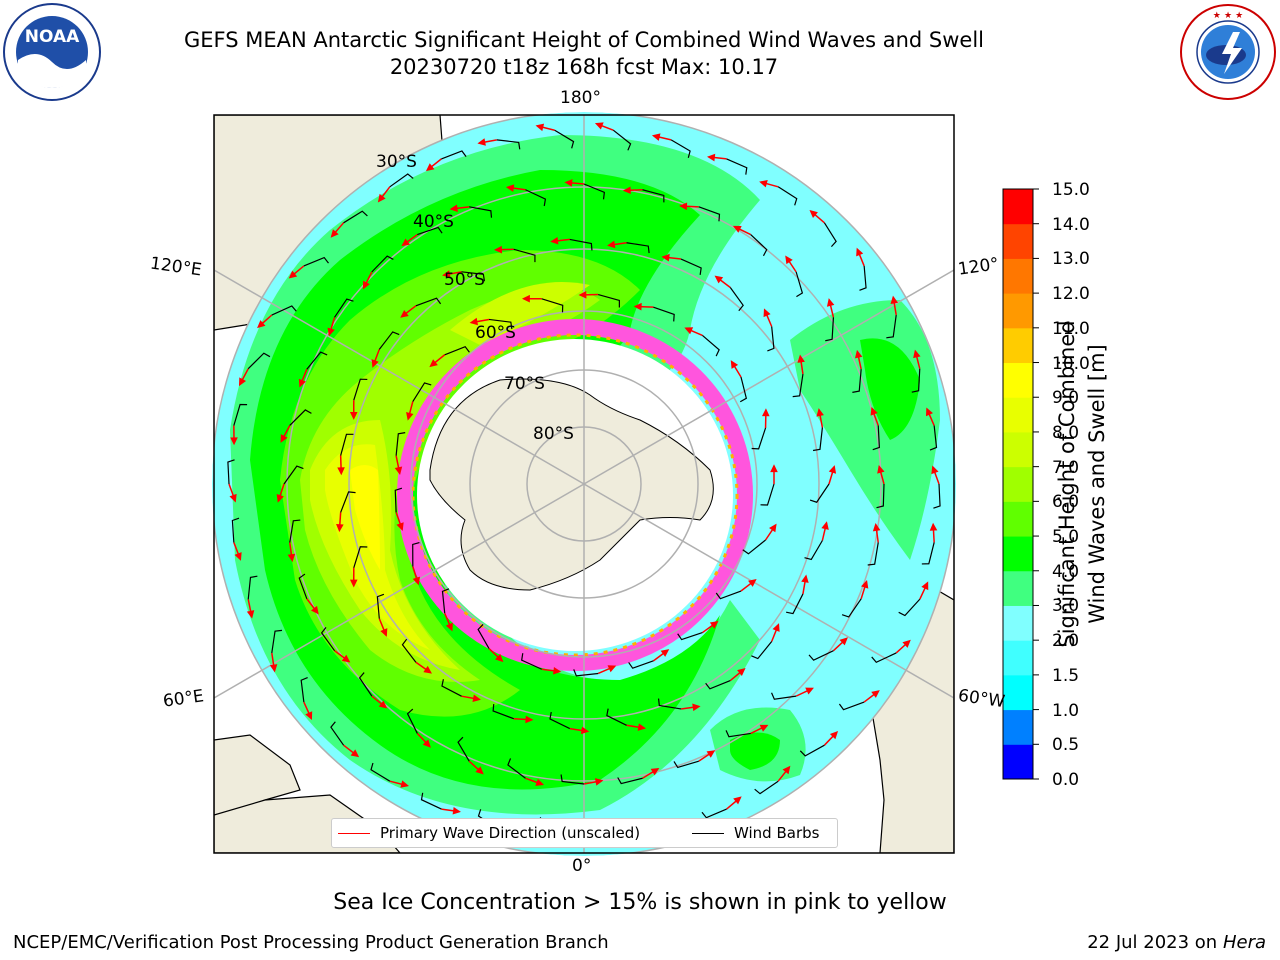 This screenshot has height=960, width=1280. I want to click on lat-label-80s: 80°S, so click(553, 434).